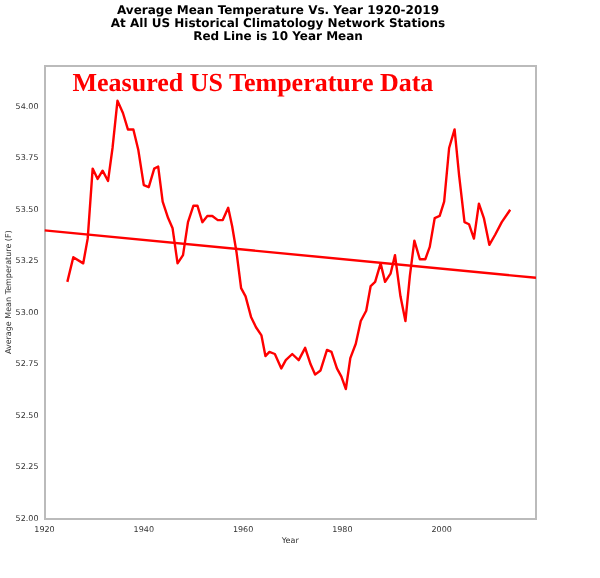  Describe the element at coordinates (253, 82) in the screenshot. I see `annotation: Measured US Temperature Data` at that location.